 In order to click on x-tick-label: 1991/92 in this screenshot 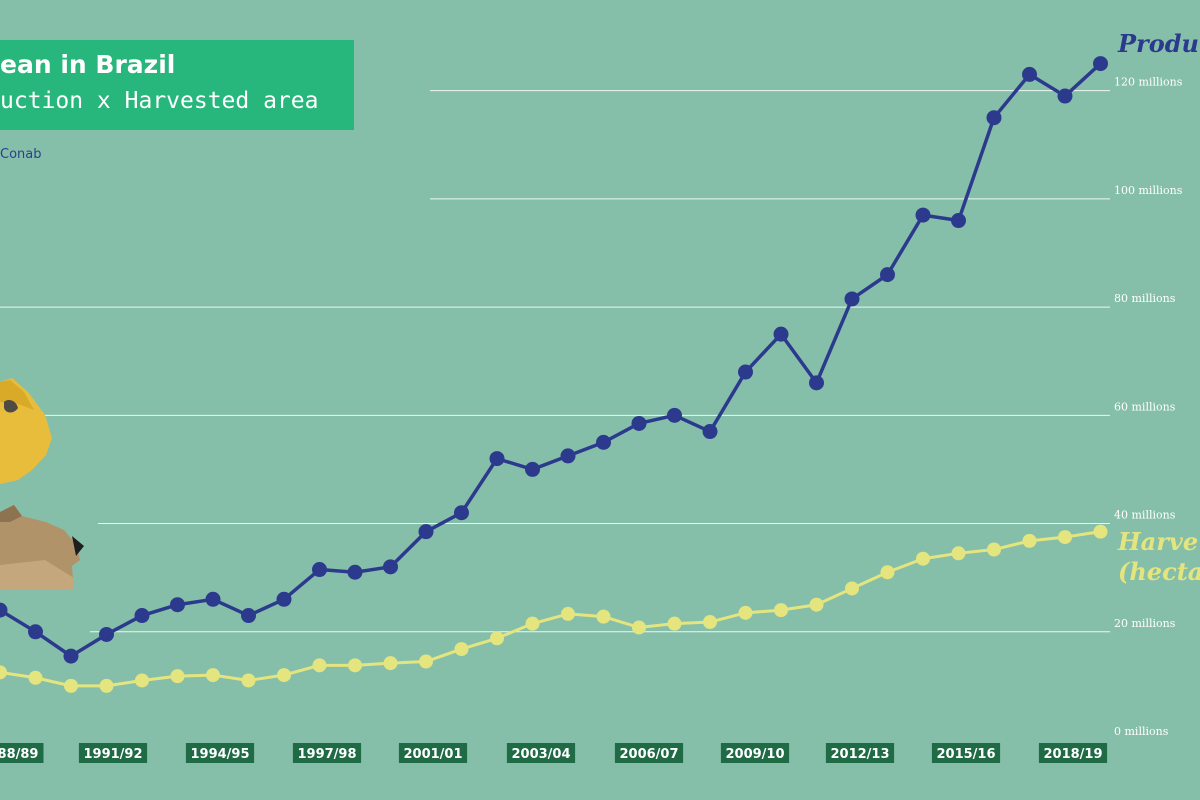, I will do `click(112, 754)`.